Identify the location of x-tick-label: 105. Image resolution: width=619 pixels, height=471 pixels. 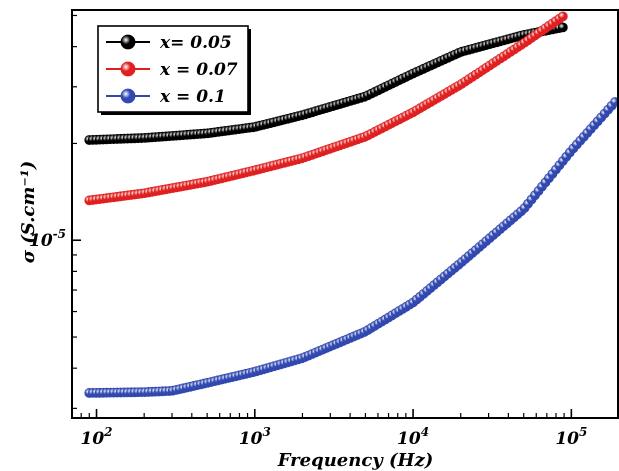
(571, 437).